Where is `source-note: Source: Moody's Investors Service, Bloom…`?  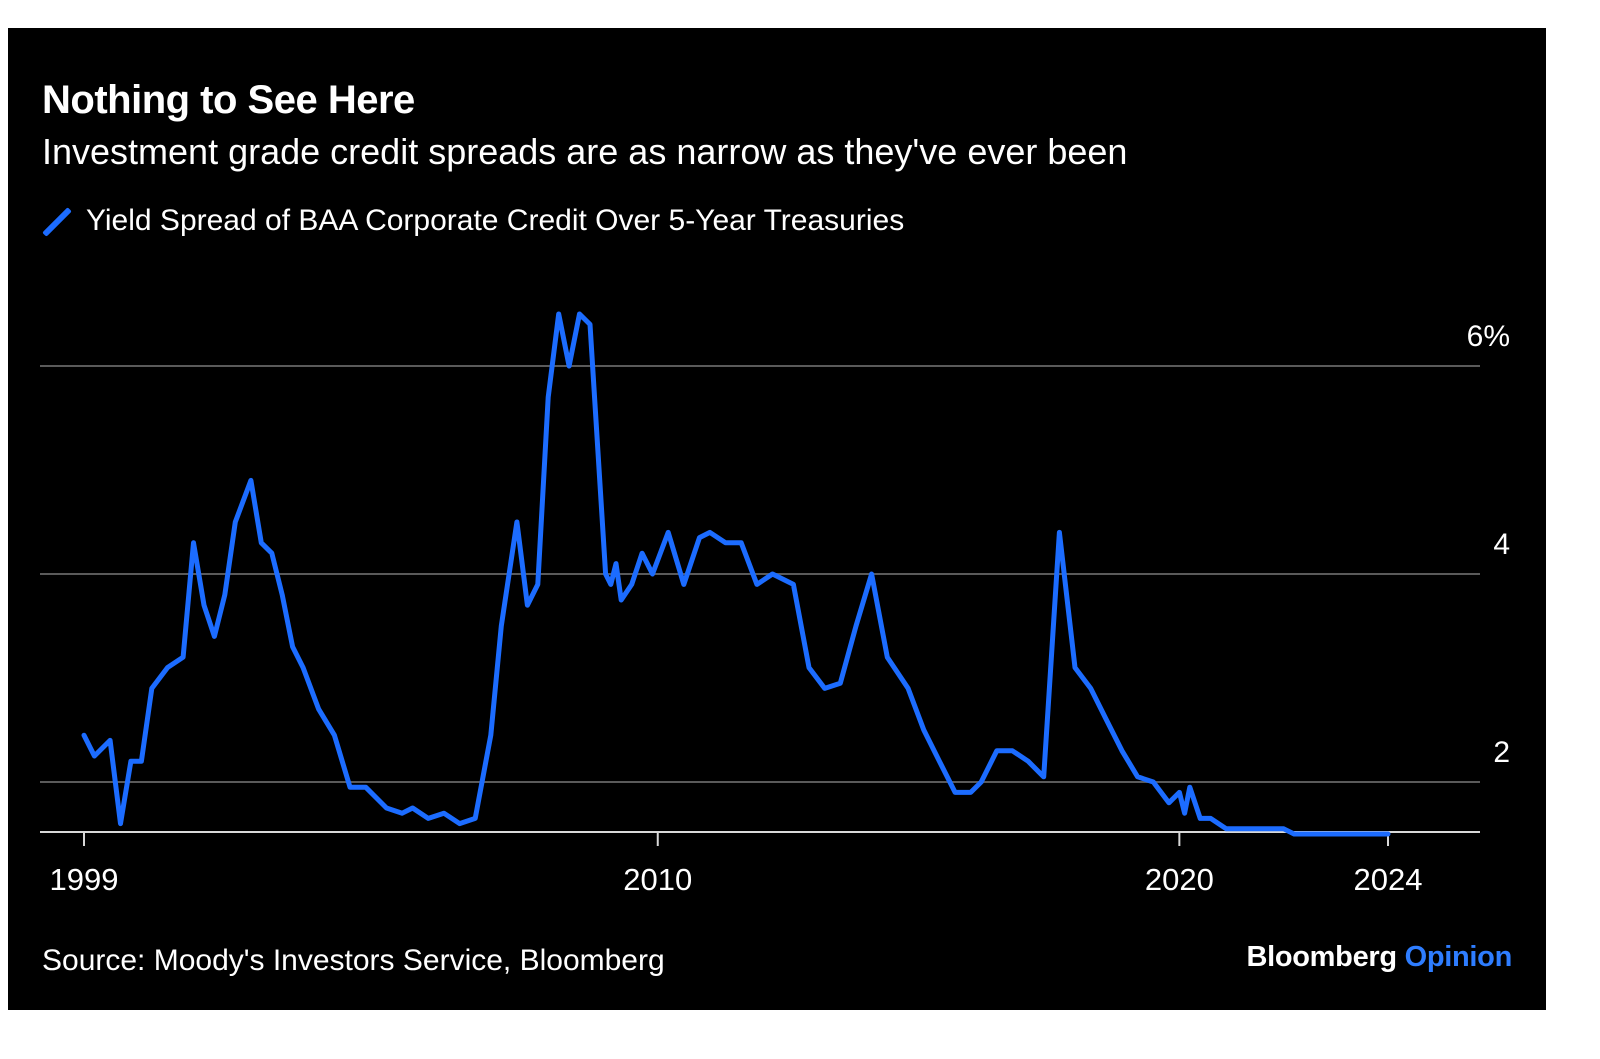 source-note: Source: Moody's Investors Service, Bloom… is located at coordinates (353, 960).